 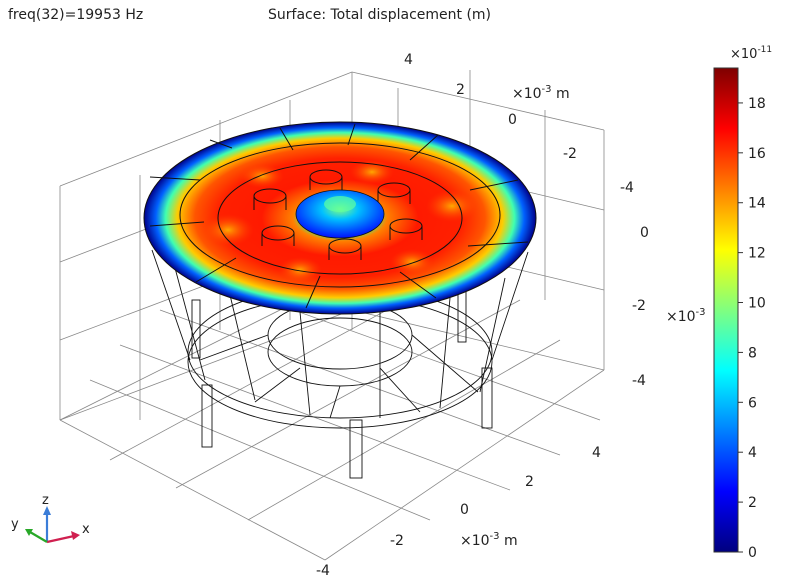 What do you see at coordinates (15, 524) in the screenshot?
I see `triad-y-label: y` at bounding box center [15, 524].